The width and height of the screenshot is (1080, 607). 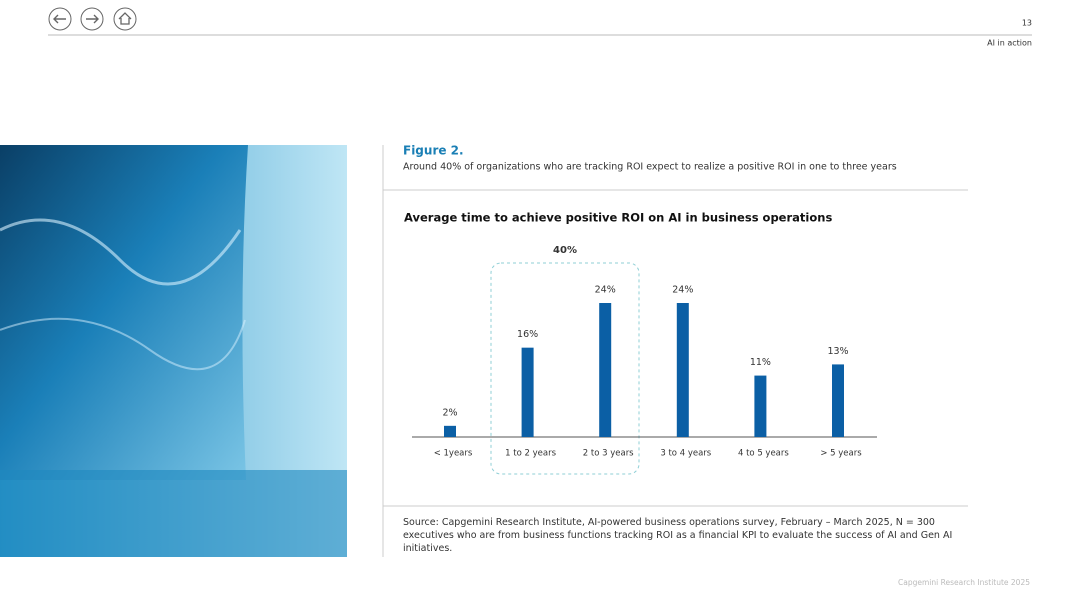 What do you see at coordinates (763, 454) in the screenshot?
I see `x-tick-label: 4 to 5 years` at bounding box center [763, 454].